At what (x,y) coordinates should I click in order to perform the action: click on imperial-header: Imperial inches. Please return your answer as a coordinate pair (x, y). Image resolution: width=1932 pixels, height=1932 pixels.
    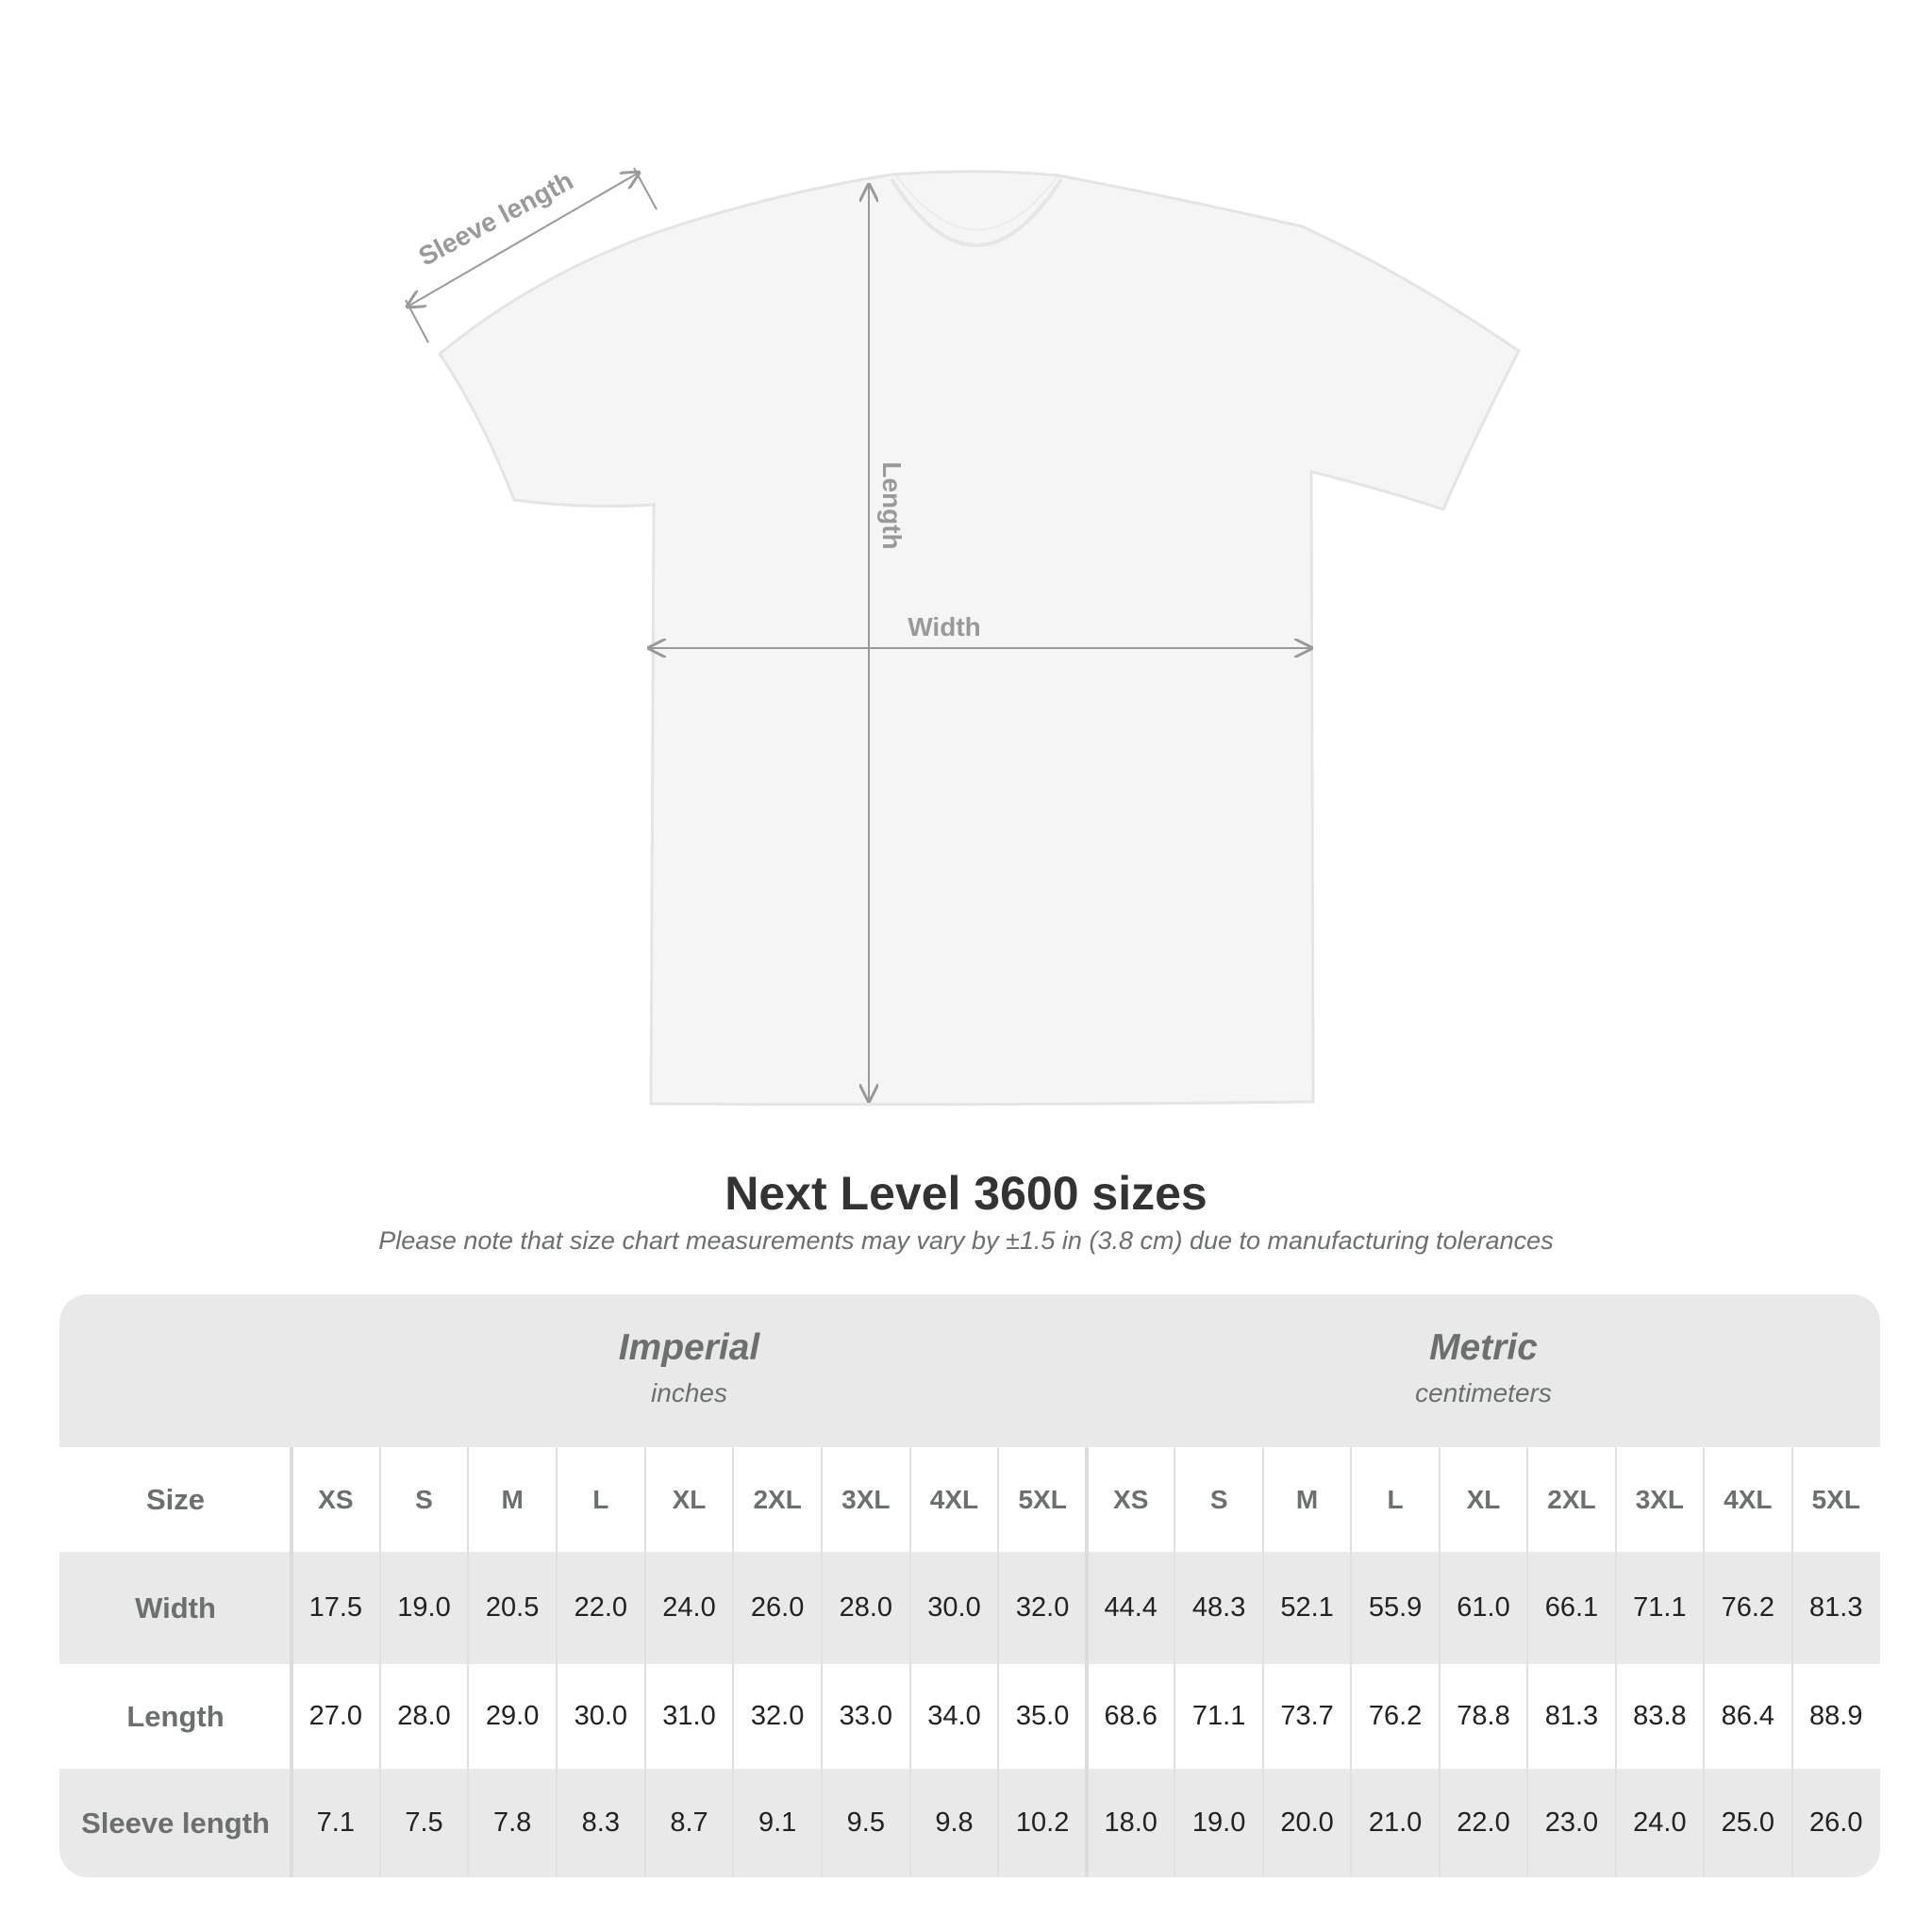
    Looking at the image, I should click on (689, 1370).